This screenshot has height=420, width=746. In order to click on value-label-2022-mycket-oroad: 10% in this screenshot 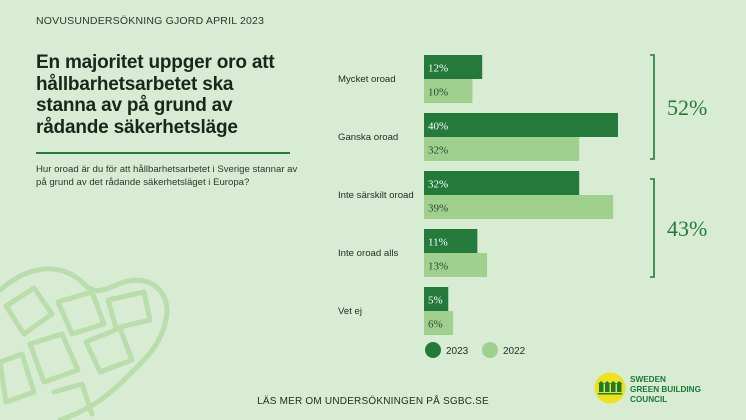, I will do `click(438, 93)`.